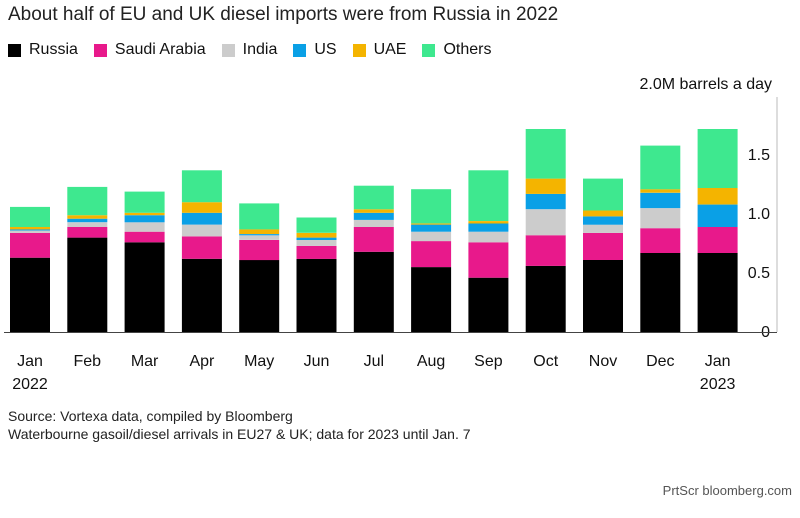  Describe the element at coordinates (603, 361) in the screenshot. I see `x-tick-label: Nov` at that location.